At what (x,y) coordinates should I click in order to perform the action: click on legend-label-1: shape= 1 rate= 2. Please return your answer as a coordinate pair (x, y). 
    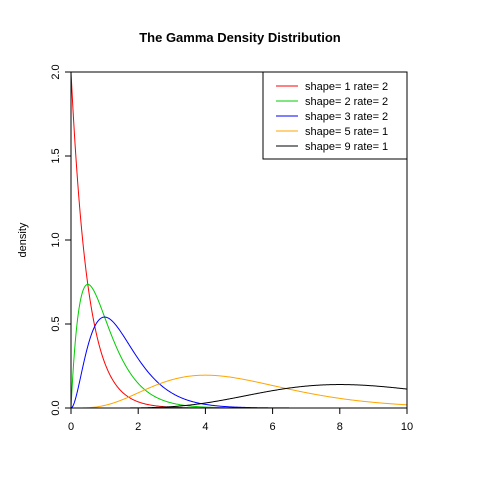
    Looking at the image, I should click on (346, 87).